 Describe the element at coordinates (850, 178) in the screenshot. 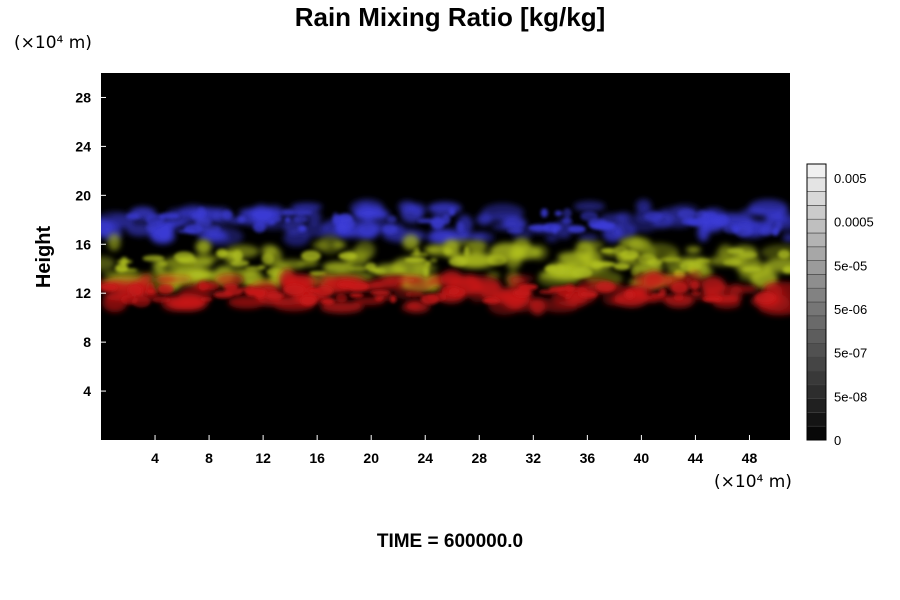

I see `colorbar-label: 0.005` at that location.